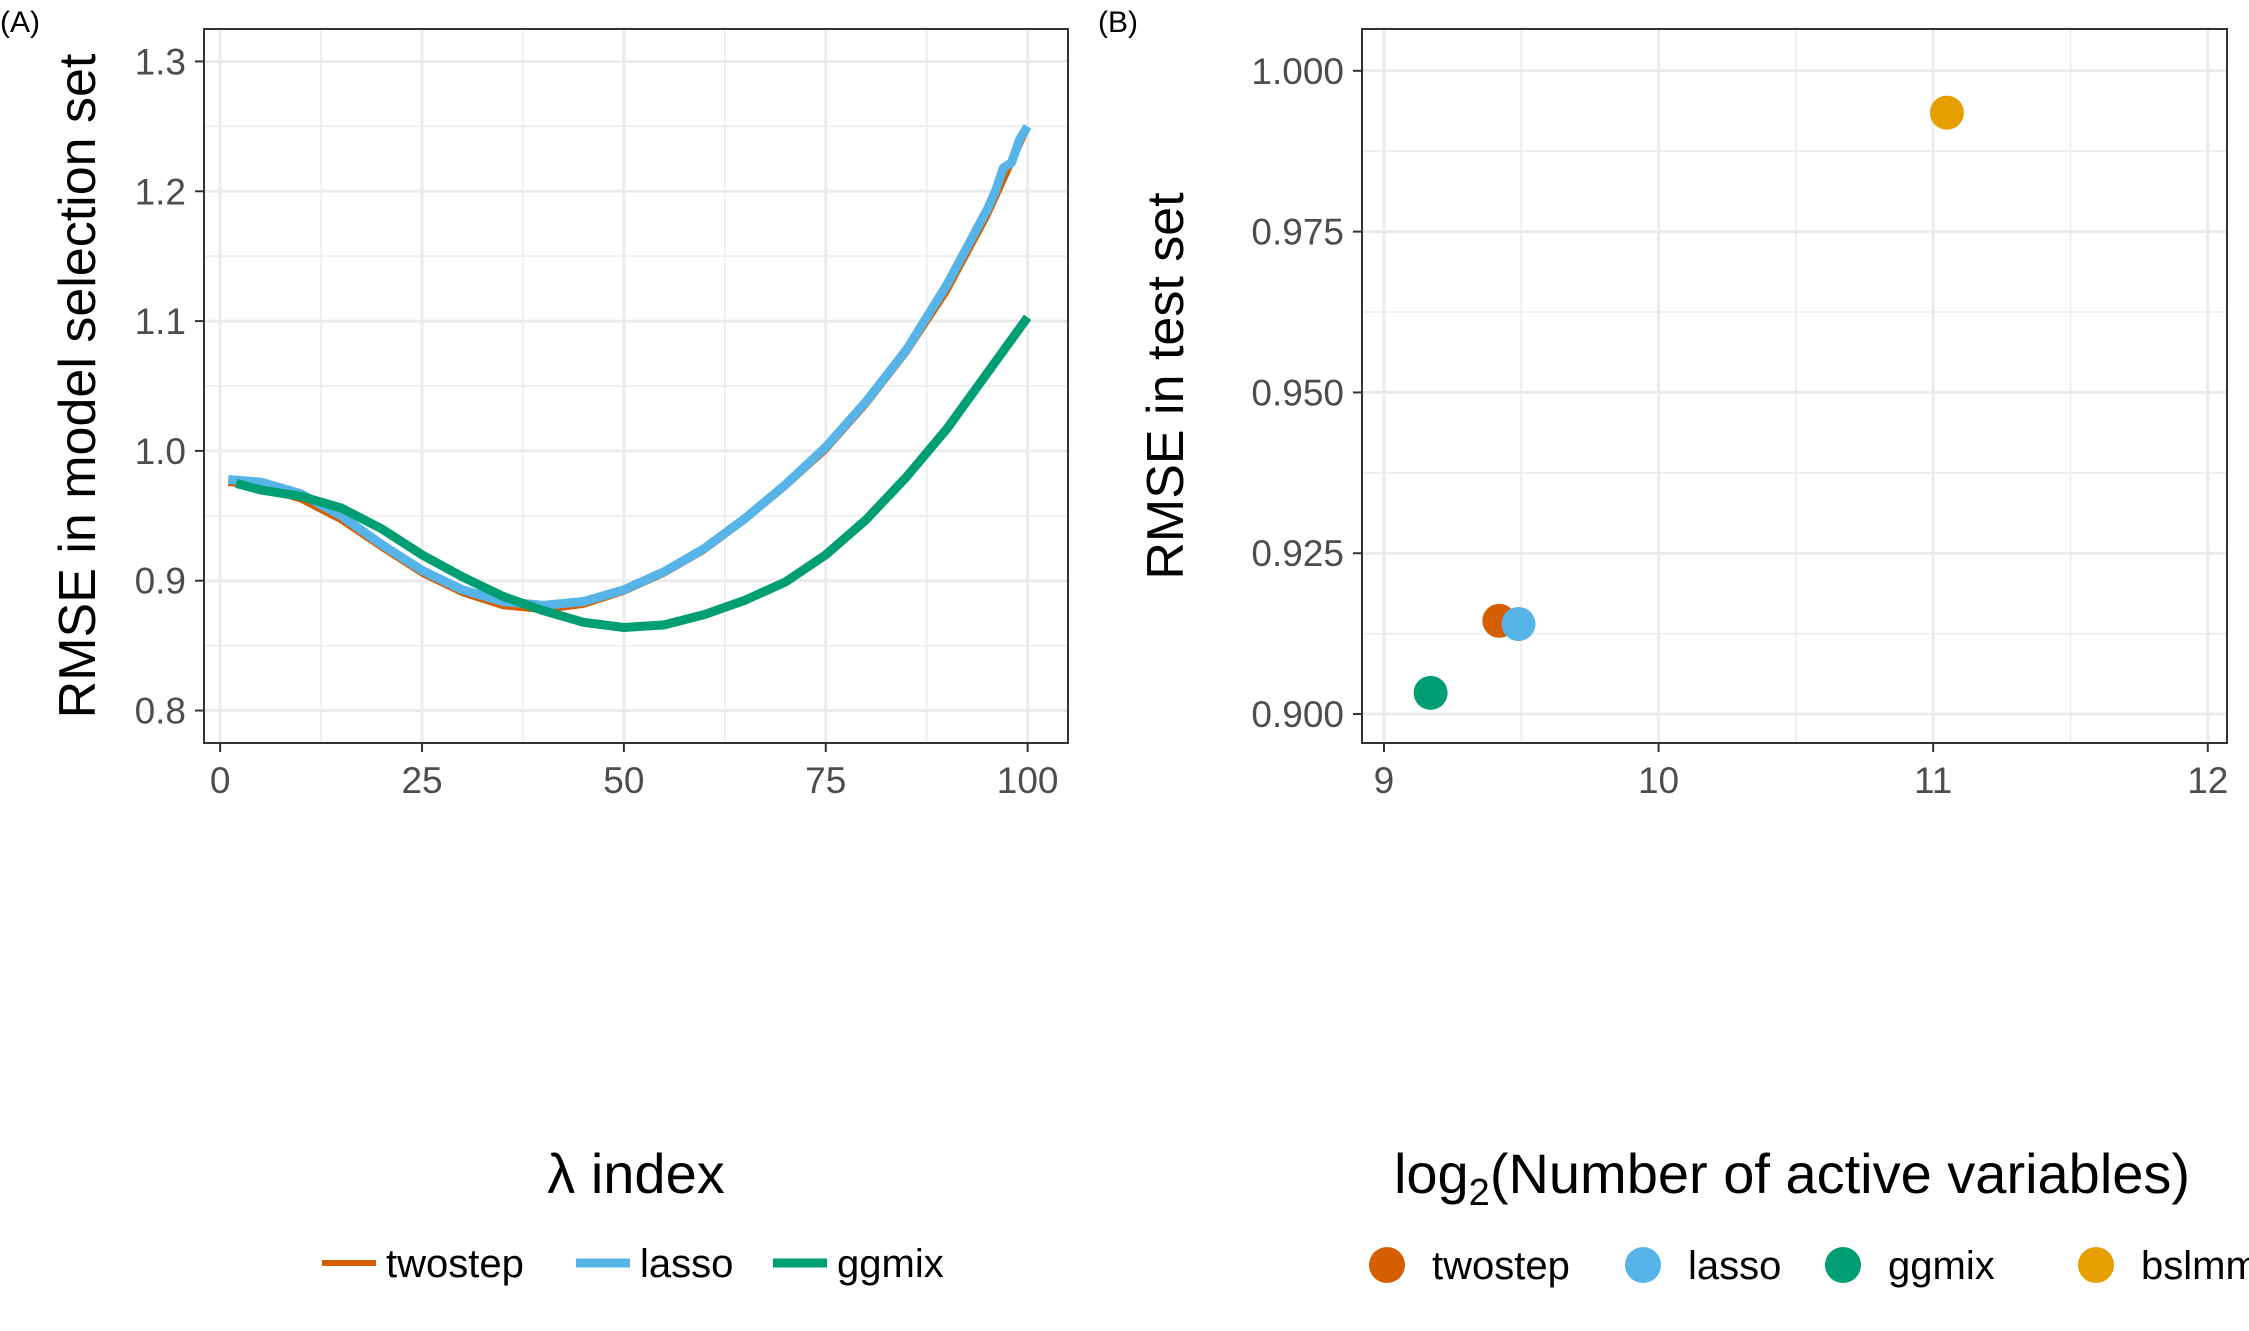  What do you see at coordinates (78, 385) in the screenshot?
I see `panel-a-y-axis-title: RMSE in model selection set` at bounding box center [78, 385].